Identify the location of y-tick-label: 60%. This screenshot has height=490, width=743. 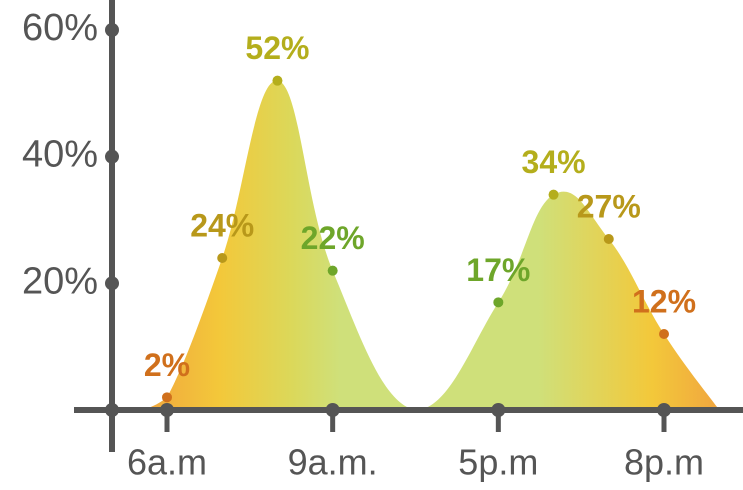
(60, 28).